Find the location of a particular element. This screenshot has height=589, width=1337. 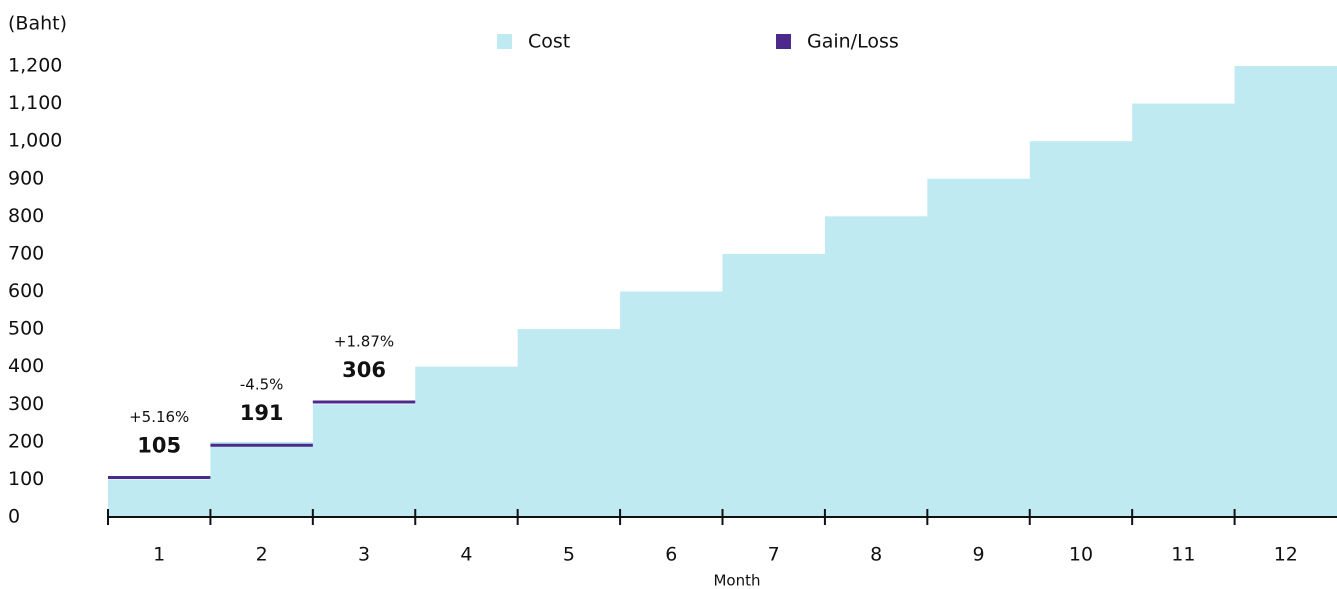

y-tick-label: 200 is located at coordinates (26, 441).